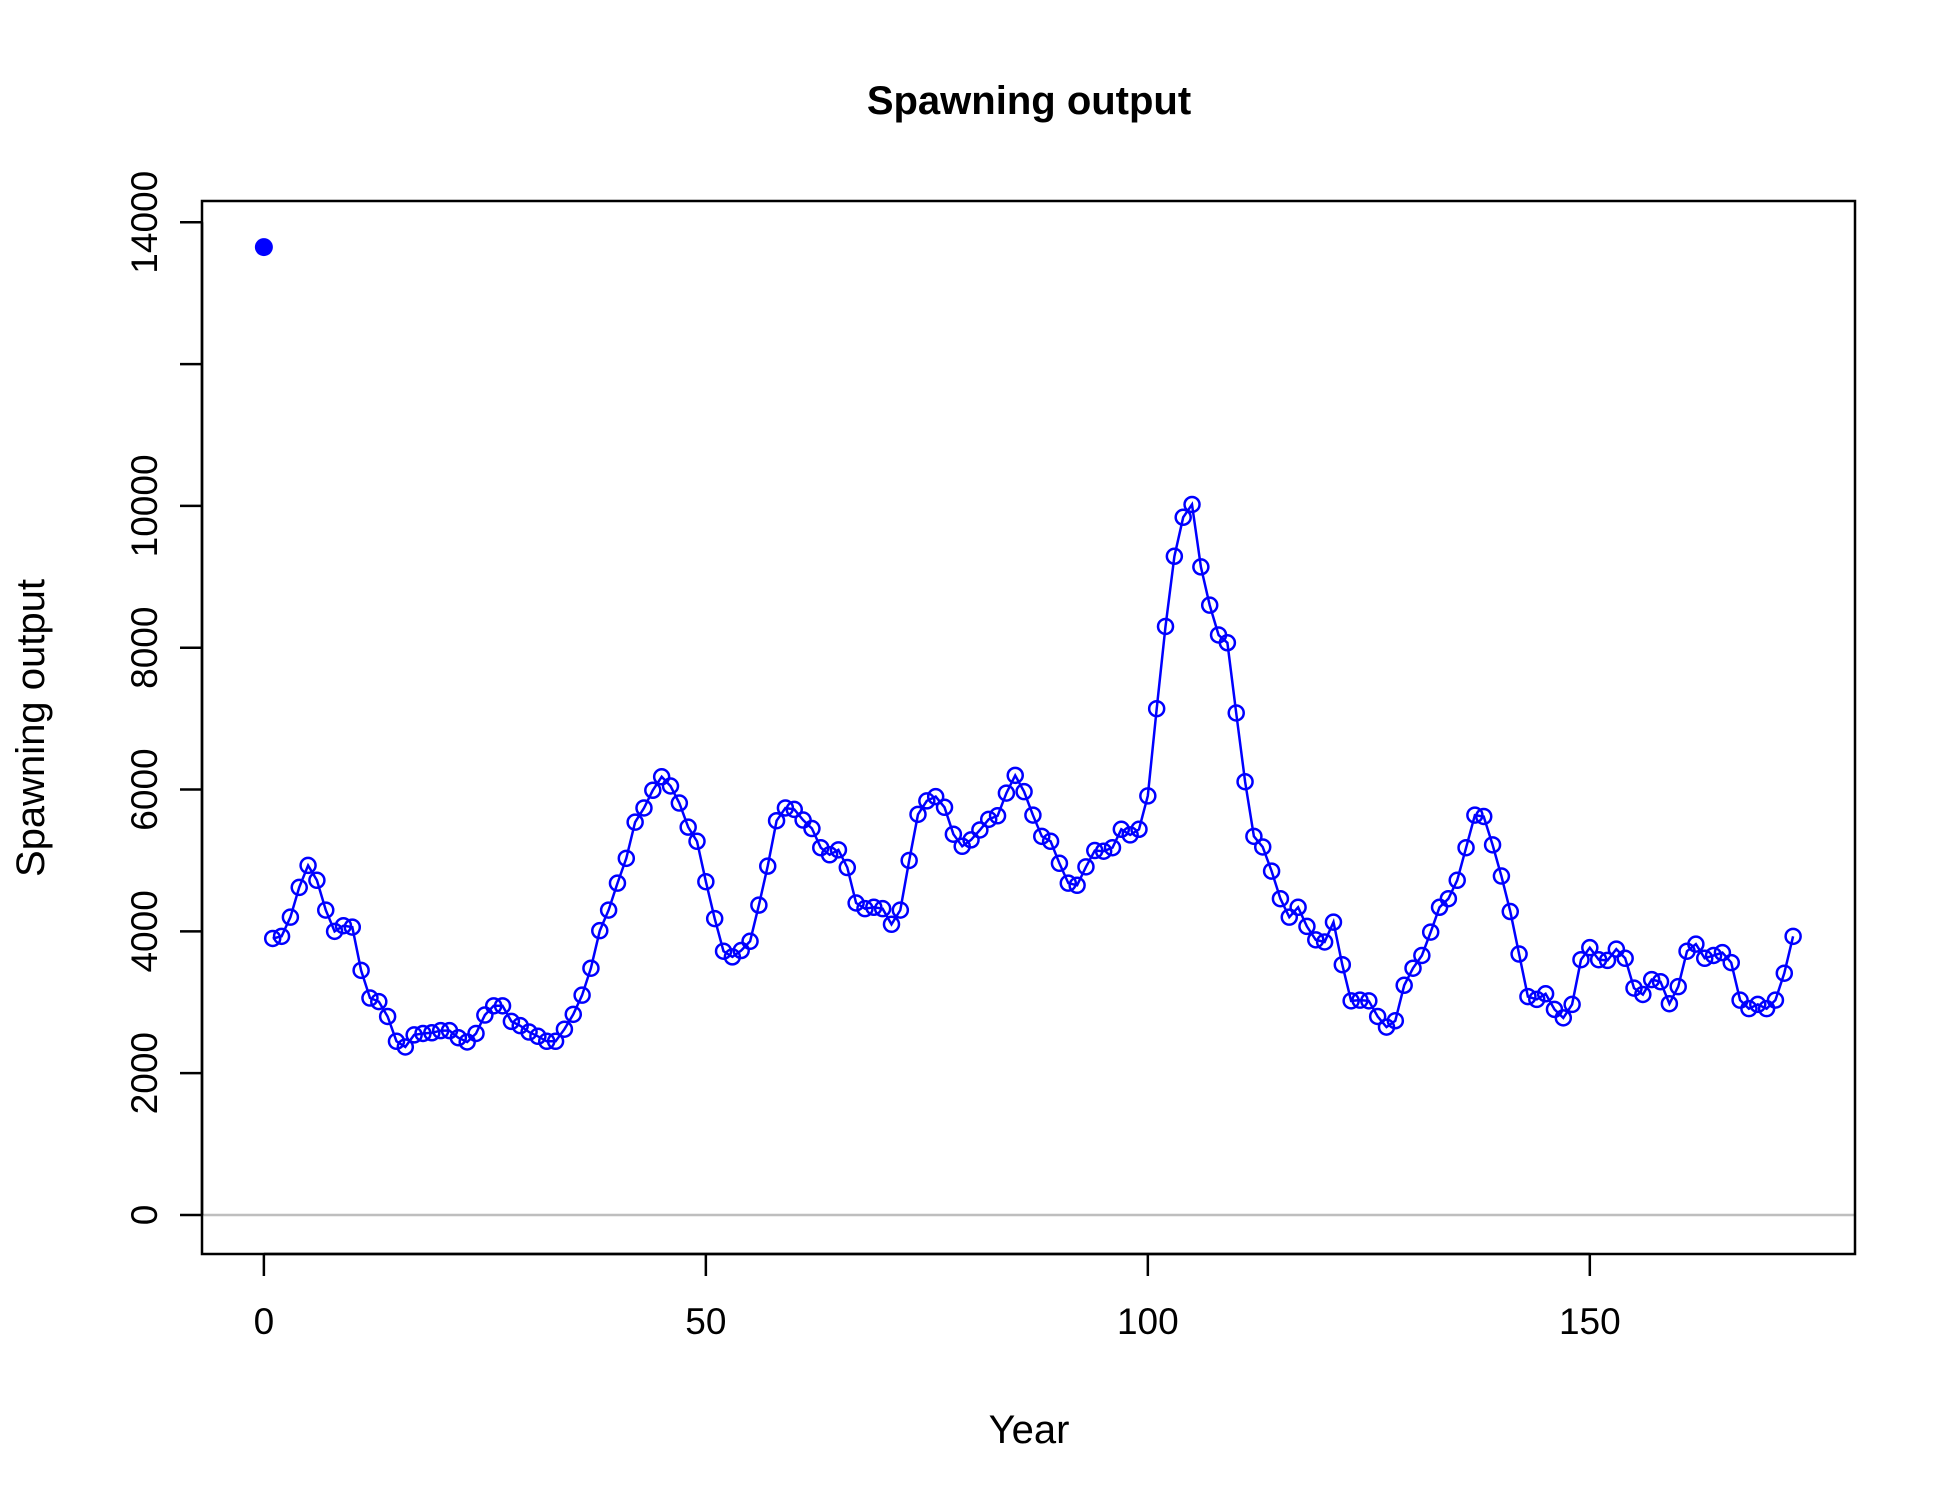 This screenshot has height=1500, width=1950. What do you see at coordinates (263, 247) in the screenshot?
I see `virgin-spawning-output-point` at bounding box center [263, 247].